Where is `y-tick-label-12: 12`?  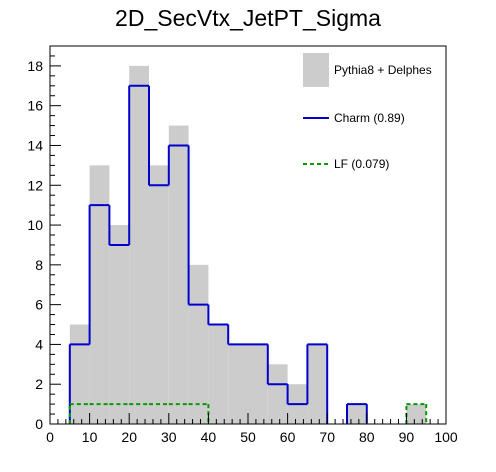
y-tick-label-12: 12 is located at coordinates (35, 185).